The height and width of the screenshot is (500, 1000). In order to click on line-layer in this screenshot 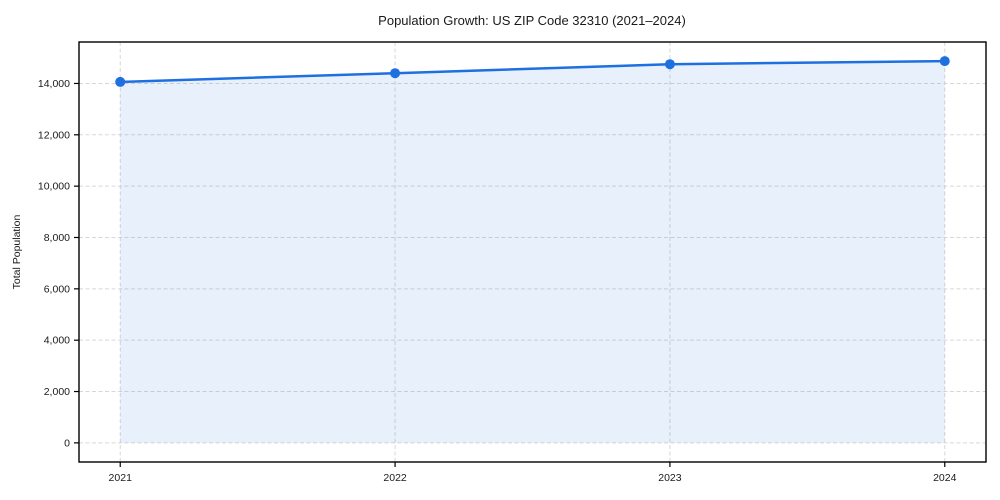, I will do `click(532, 71)`.